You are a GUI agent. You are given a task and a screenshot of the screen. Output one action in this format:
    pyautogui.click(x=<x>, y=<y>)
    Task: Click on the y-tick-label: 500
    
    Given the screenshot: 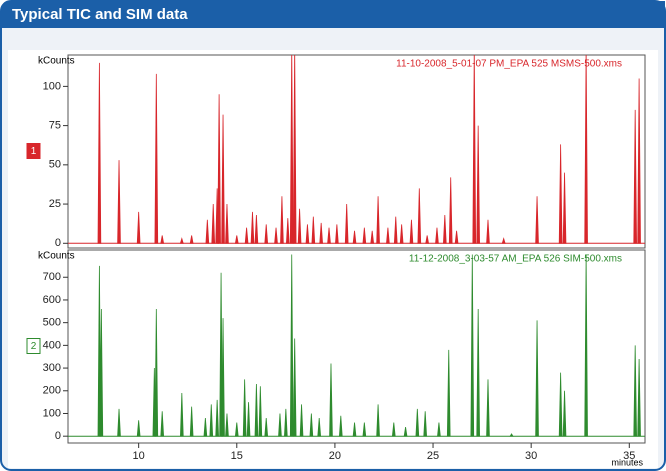 What is the action you would take?
    pyautogui.click(x=52, y=323)
    